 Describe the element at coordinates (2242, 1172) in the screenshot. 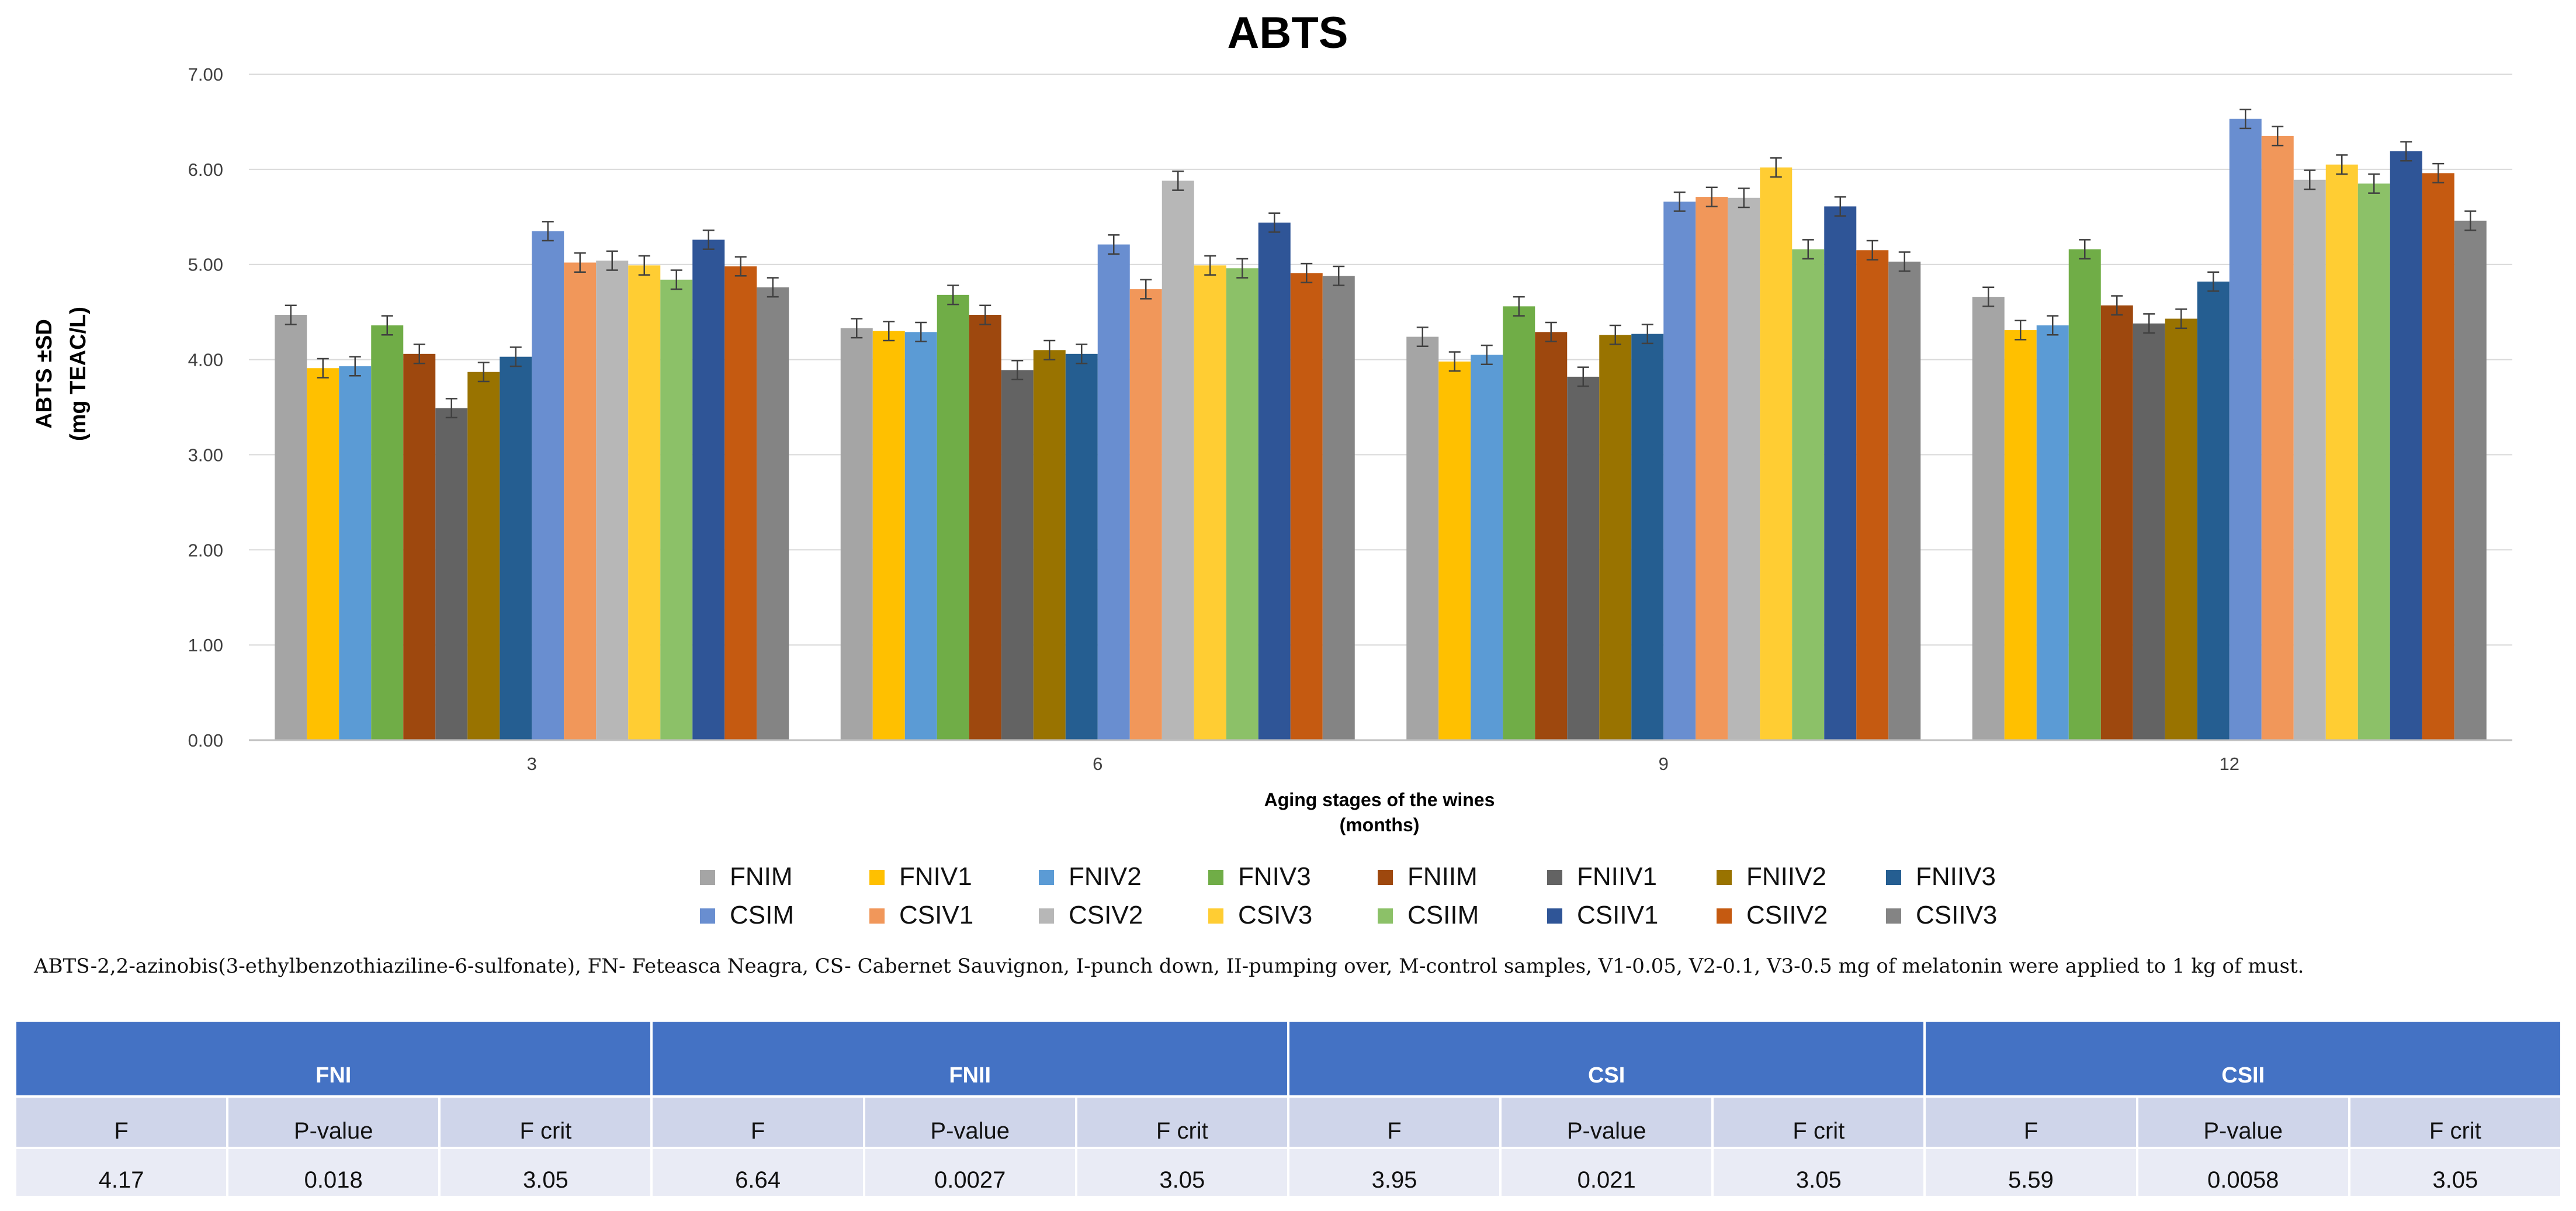

I see `table-cell: 0.0058` at that location.